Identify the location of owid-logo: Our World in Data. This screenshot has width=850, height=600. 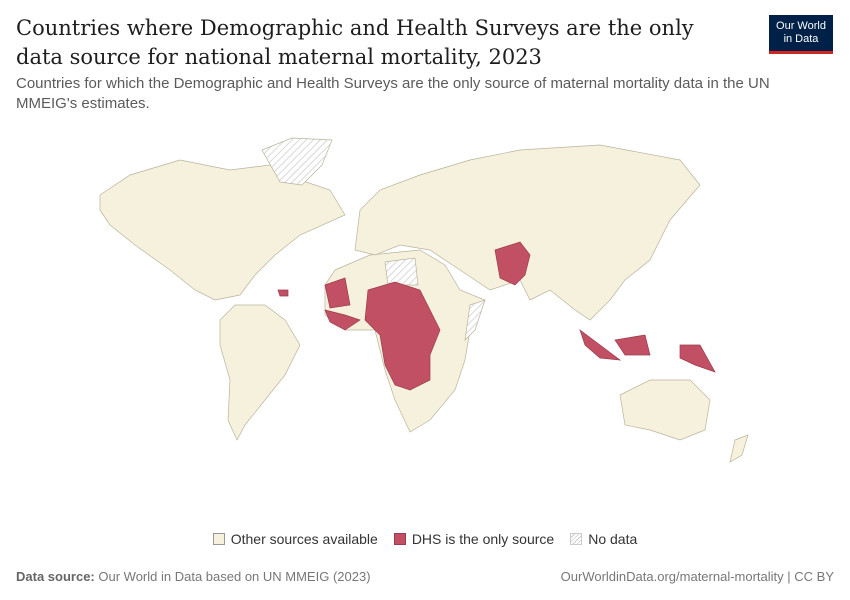
(801, 34).